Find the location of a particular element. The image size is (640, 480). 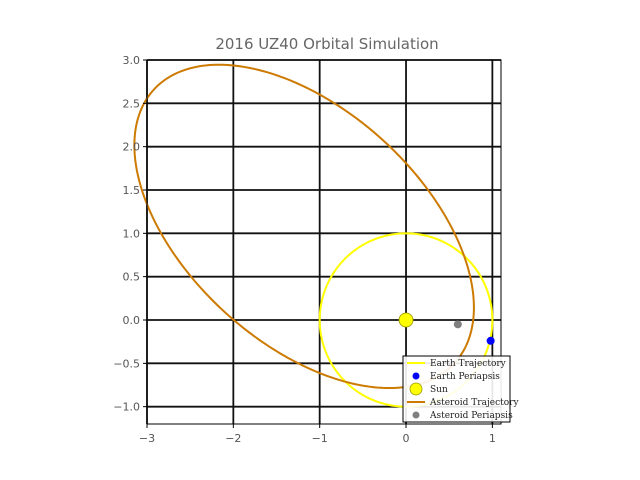

y-tick-label: −0.5 is located at coordinates (126, 363).